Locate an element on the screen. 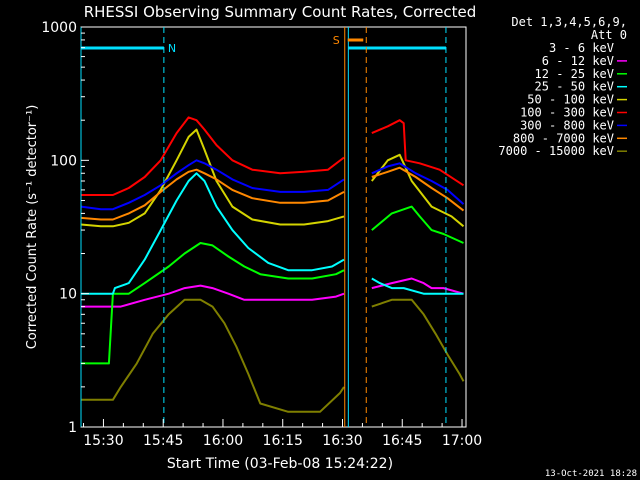 This screenshot has width=640, height=480. legend-entry-label: 3 - 6 keV is located at coordinates (581, 48).